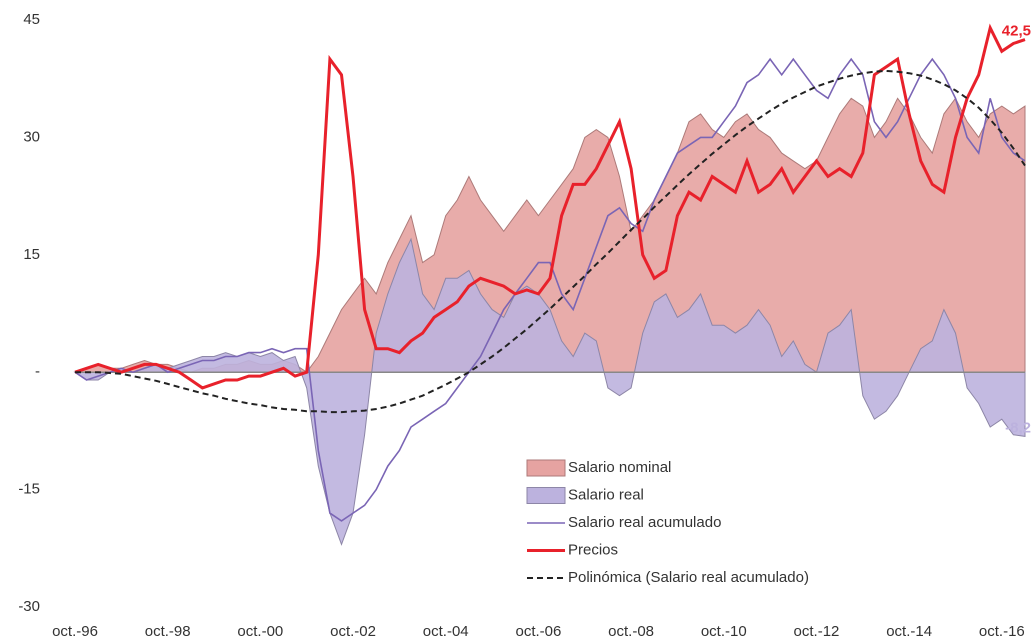  Describe the element at coordinates (631, 631) in the screenshot. I see `x-tick-label: oct.-08` at that location.